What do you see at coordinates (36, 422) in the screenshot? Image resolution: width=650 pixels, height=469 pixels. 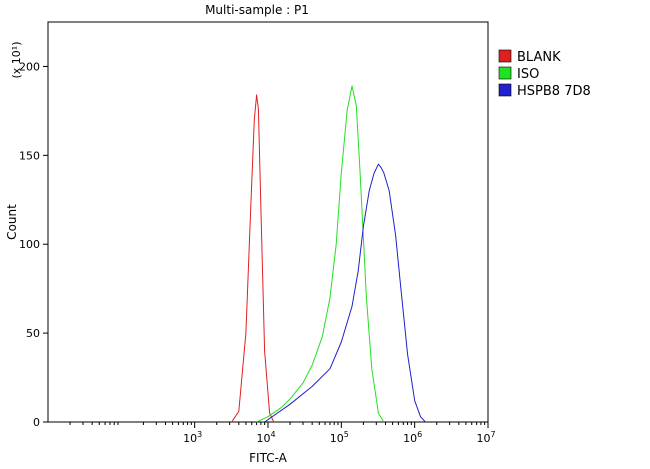 I see `y-tick-label: 0` at bounding box center [36, 422].